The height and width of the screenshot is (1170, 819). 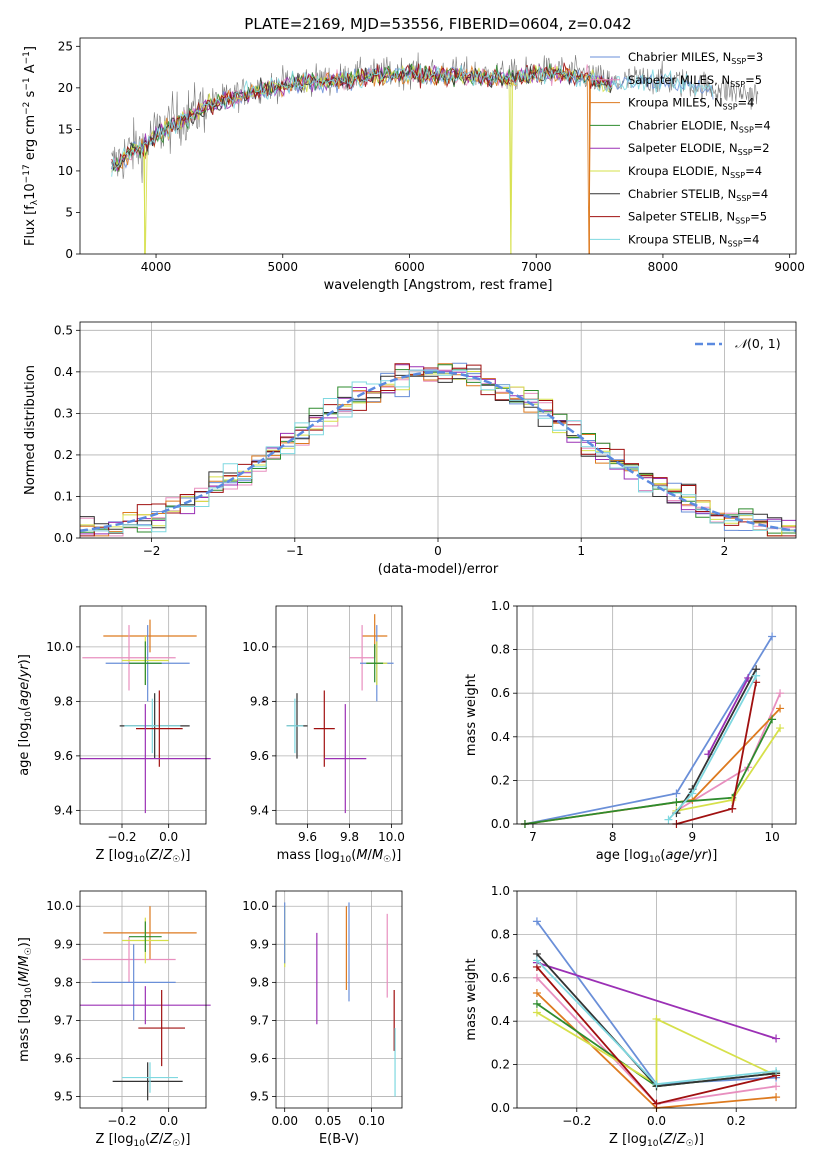 What do you see at coordinates (438, 569) in the screenshot?
I see `x-axis-label: (data-model)/error` at bounding box center [438, 569].